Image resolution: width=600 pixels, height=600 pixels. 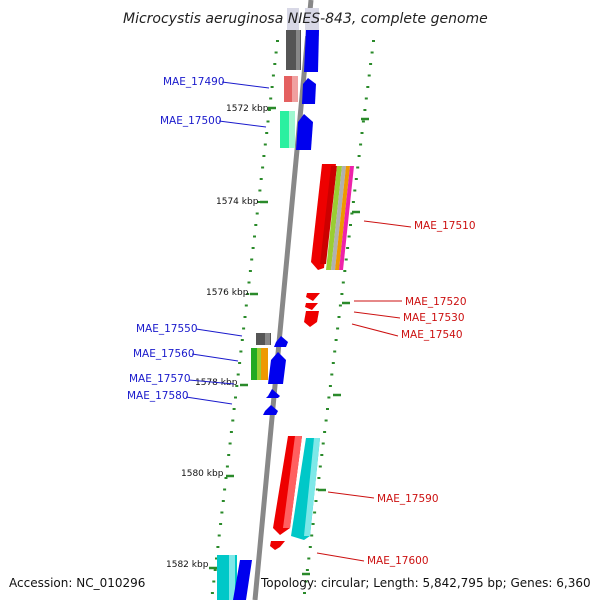 What do you see at coordinates (167, 329) in the screenshot?
I see `gene-label: MAE_17550` at bounding box center [167, 329].